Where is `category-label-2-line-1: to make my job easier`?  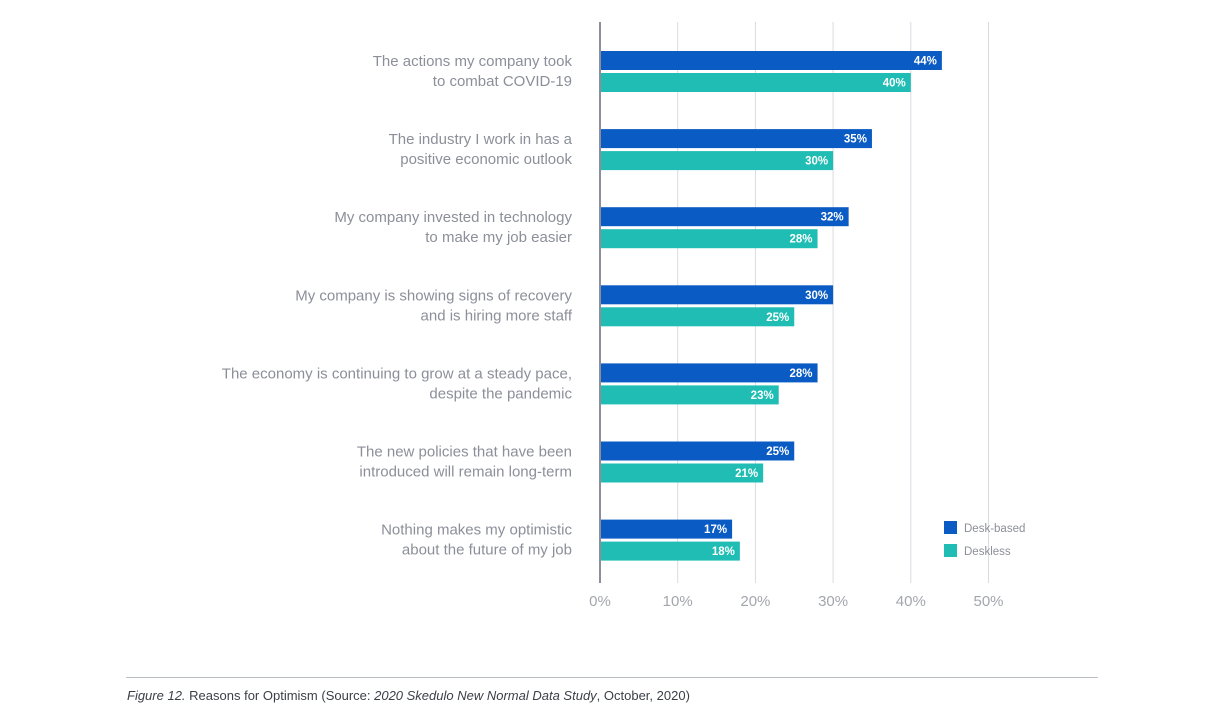 category-label-2-line-1: to make my job easier is located at coordinates (498, 237).